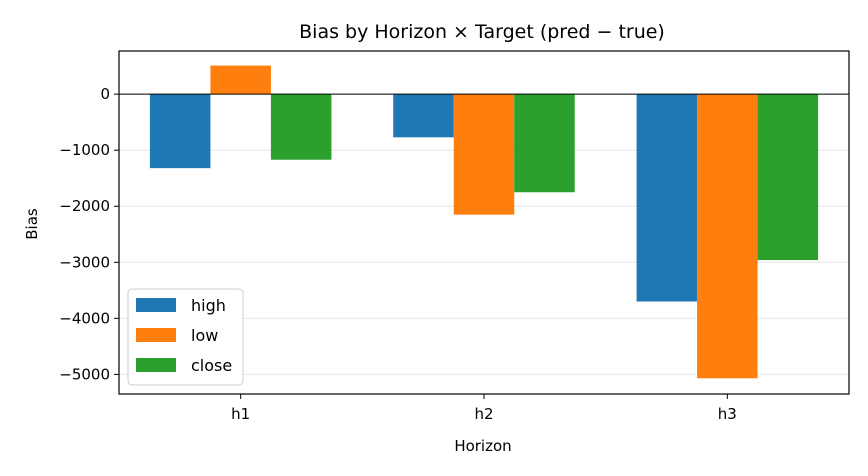 This screenshot has height=476, width=868. What do you see at coordinates (423, 116) in the screenshot?
I see `bar-high-h2` at bounding box center [423, 116].